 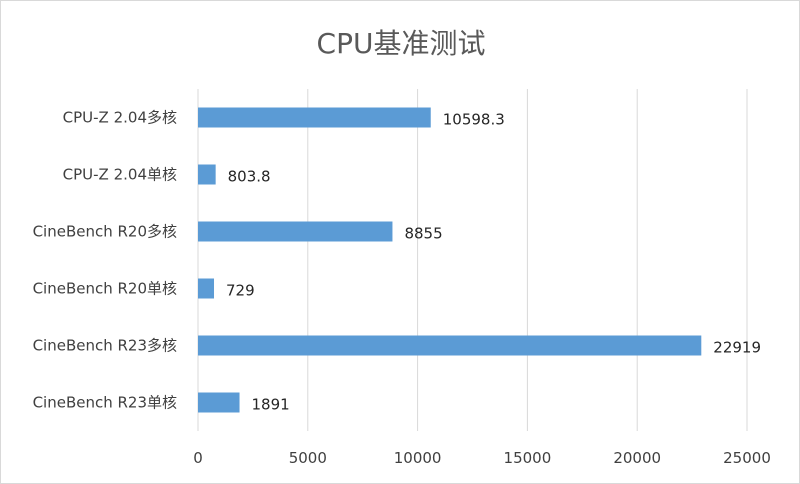 What do you see at coordinates (105, 403) in the screenshot?
I see `category-label: CineBench R23单核` at bounding box center [105, 403].